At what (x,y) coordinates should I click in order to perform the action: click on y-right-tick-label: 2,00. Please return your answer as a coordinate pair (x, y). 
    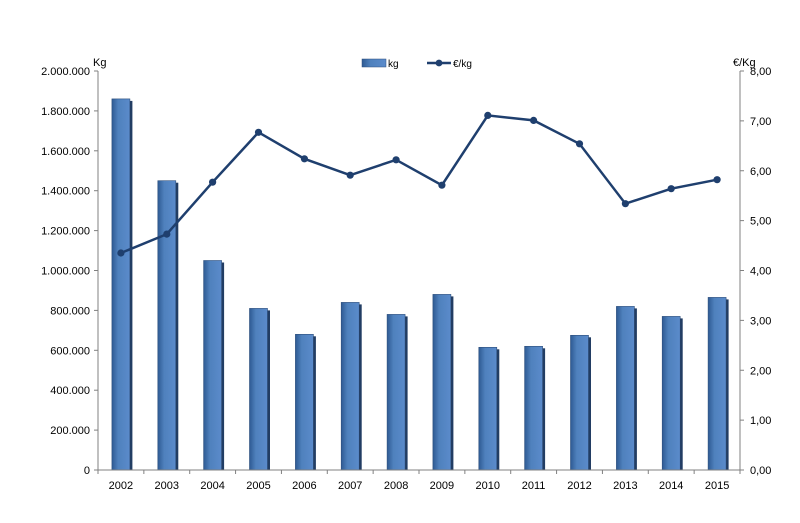
    Looking at the image, I should click on (760, 371).